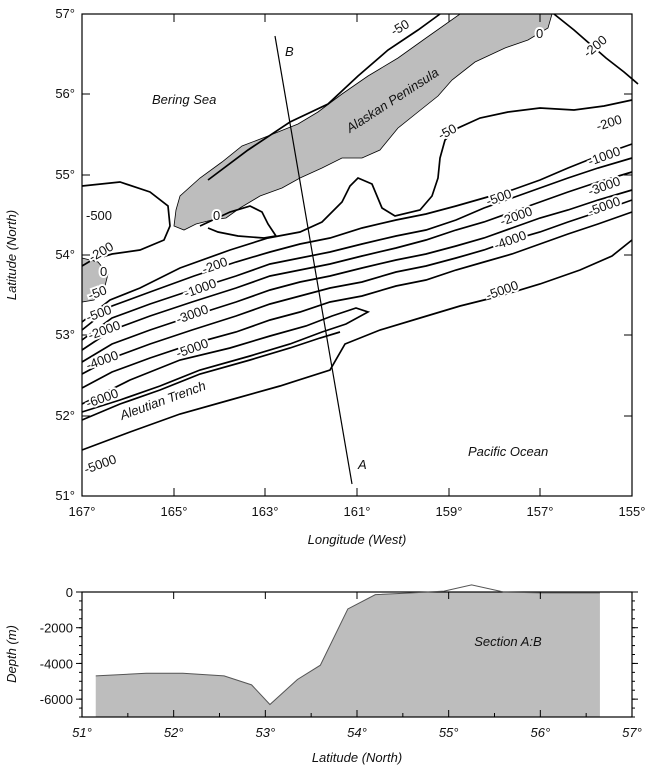 The image size is (650, 767). What do you see at coordinates (265, 732) in the screenshot?
I see `section-x-tick-label: 53°` at bounding box center [265, 732].